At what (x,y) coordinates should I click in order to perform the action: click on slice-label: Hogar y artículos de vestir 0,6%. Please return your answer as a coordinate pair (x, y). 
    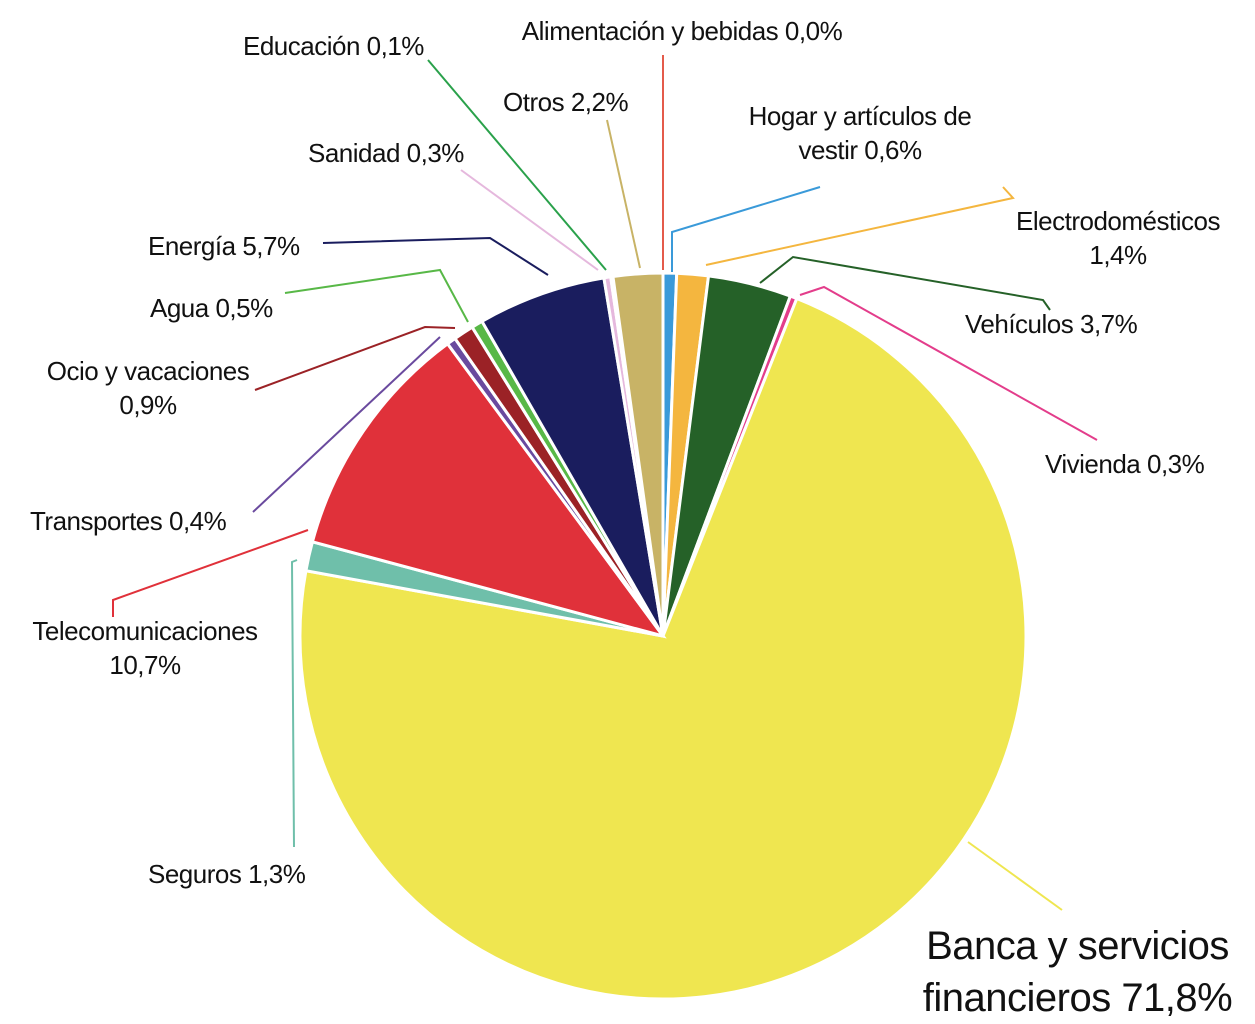
    Looking at the image, I should click on (860, 134).